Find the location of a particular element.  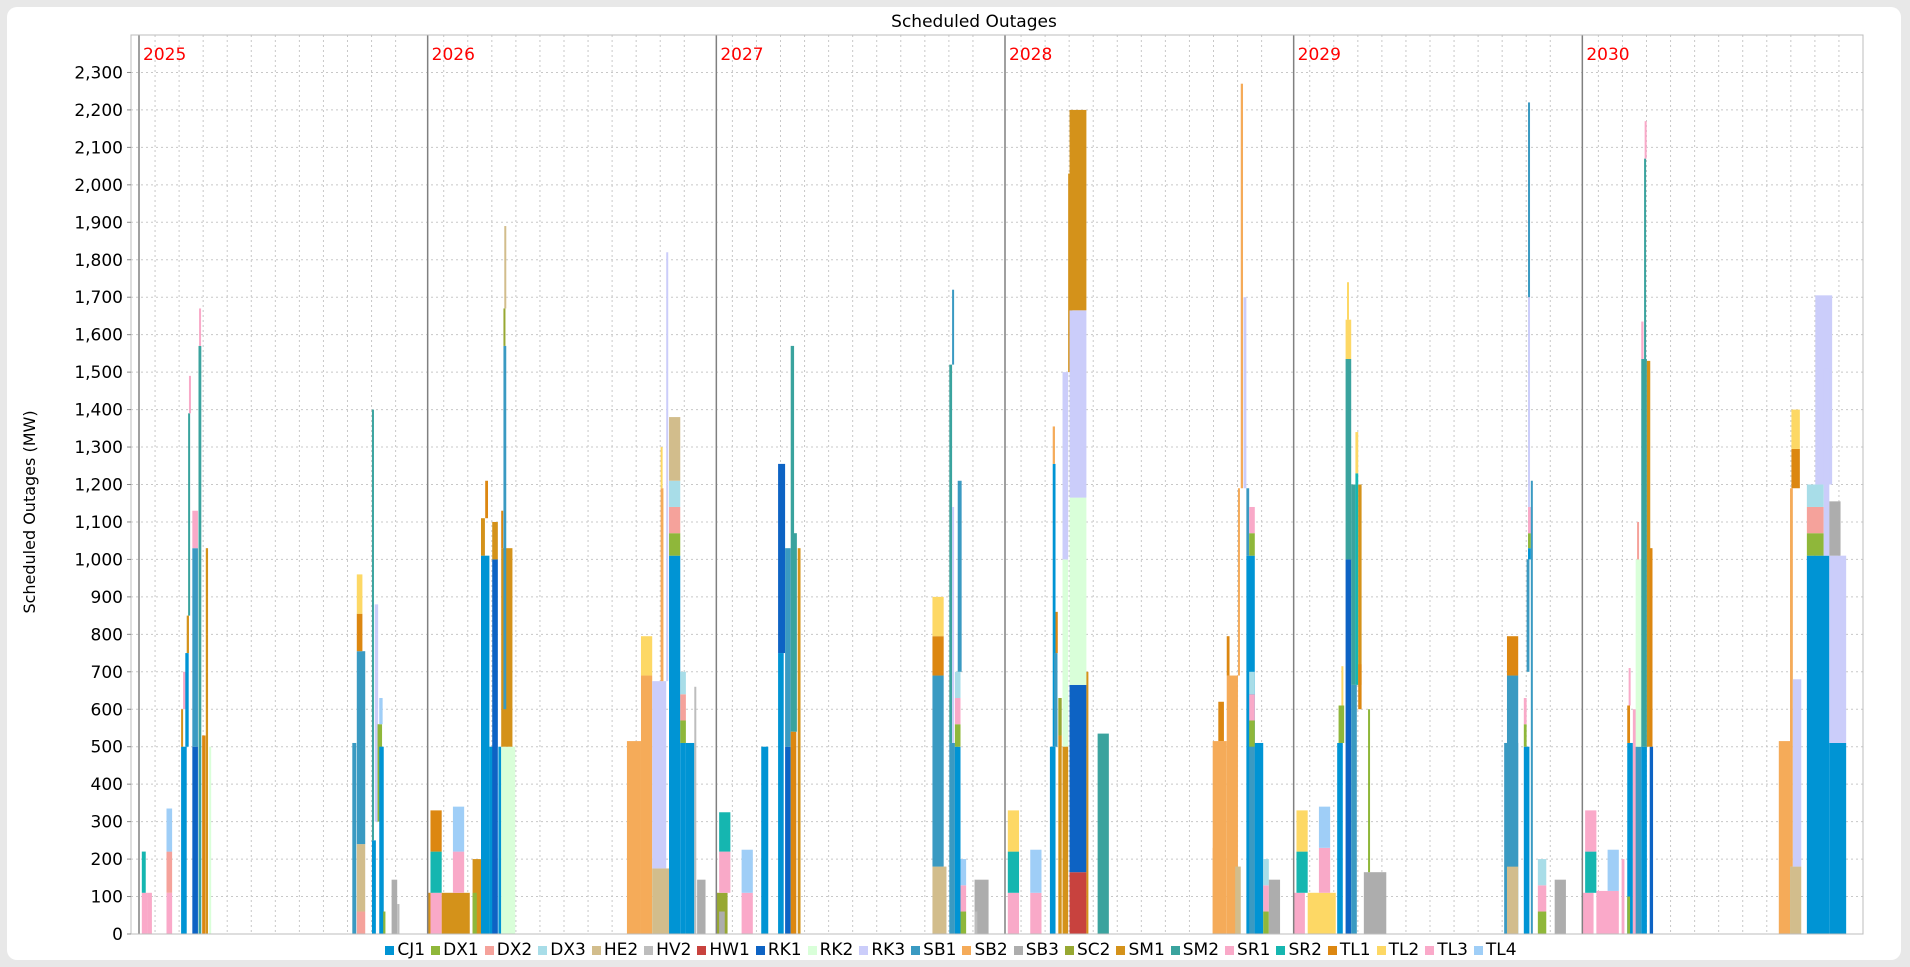

year-label: 2030 is located at coordinates (1607, 55).